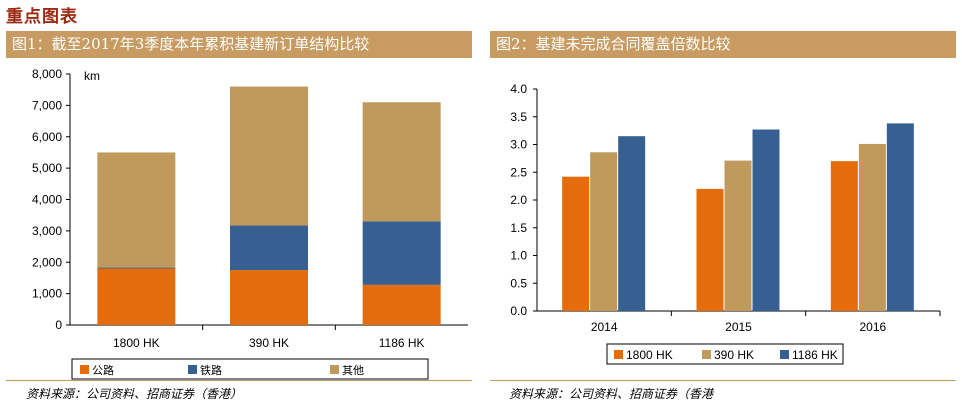  Describe the element at coordinates (239, 44) in the screenshot. I see `chart1-header: 图1：截至2017年3季度本年累积基建新订单结构比较` at that location.